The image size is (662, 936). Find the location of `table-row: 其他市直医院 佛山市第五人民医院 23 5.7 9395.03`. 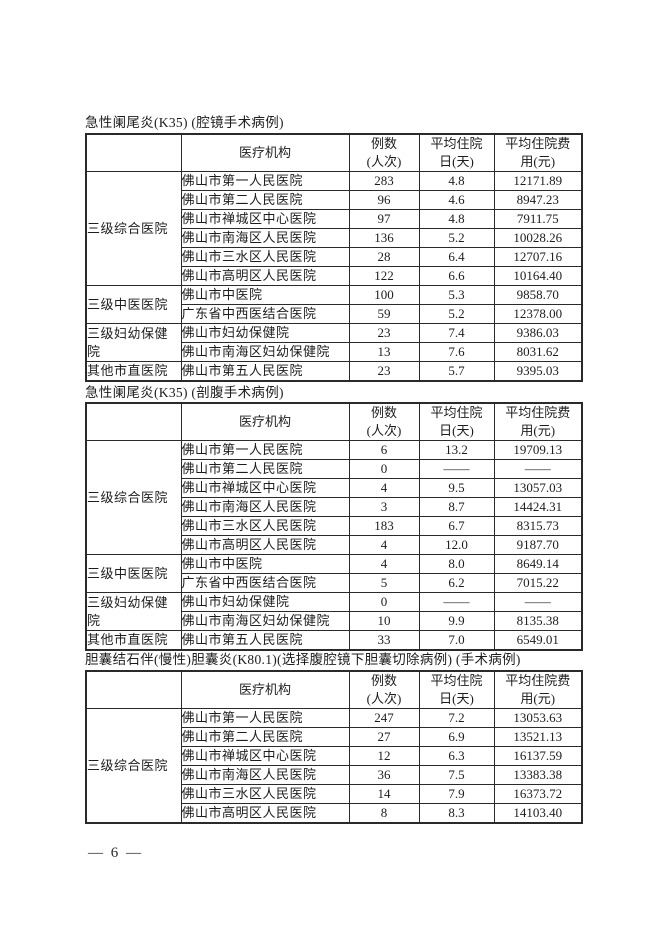

table-row: 其他市直医院 佛山市第五人民医院 23 5.7 9395.03 is located at coordinates (334, 371).